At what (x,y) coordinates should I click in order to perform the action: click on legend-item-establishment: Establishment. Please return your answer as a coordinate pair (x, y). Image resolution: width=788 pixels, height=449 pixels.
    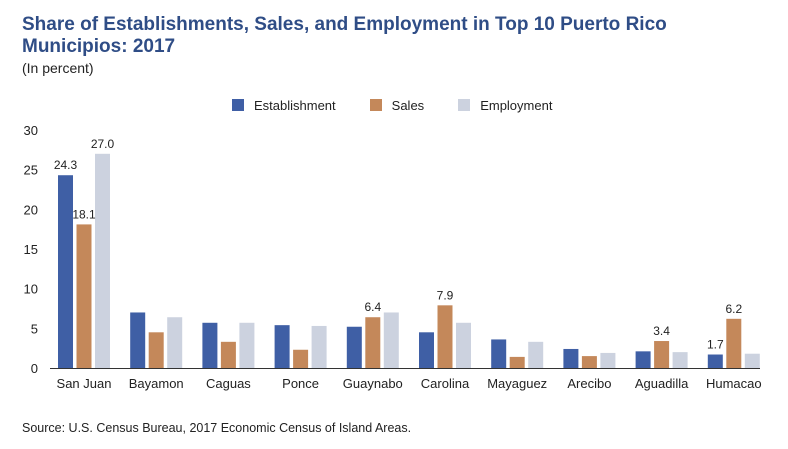
    Looking at the image, I should click on (284, 105).